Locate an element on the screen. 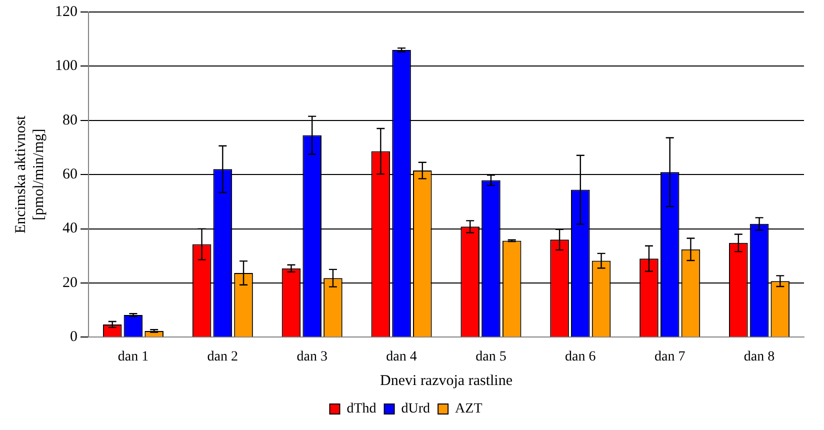  x-tick-label: dan 8 is located at coordinates (759, 356).